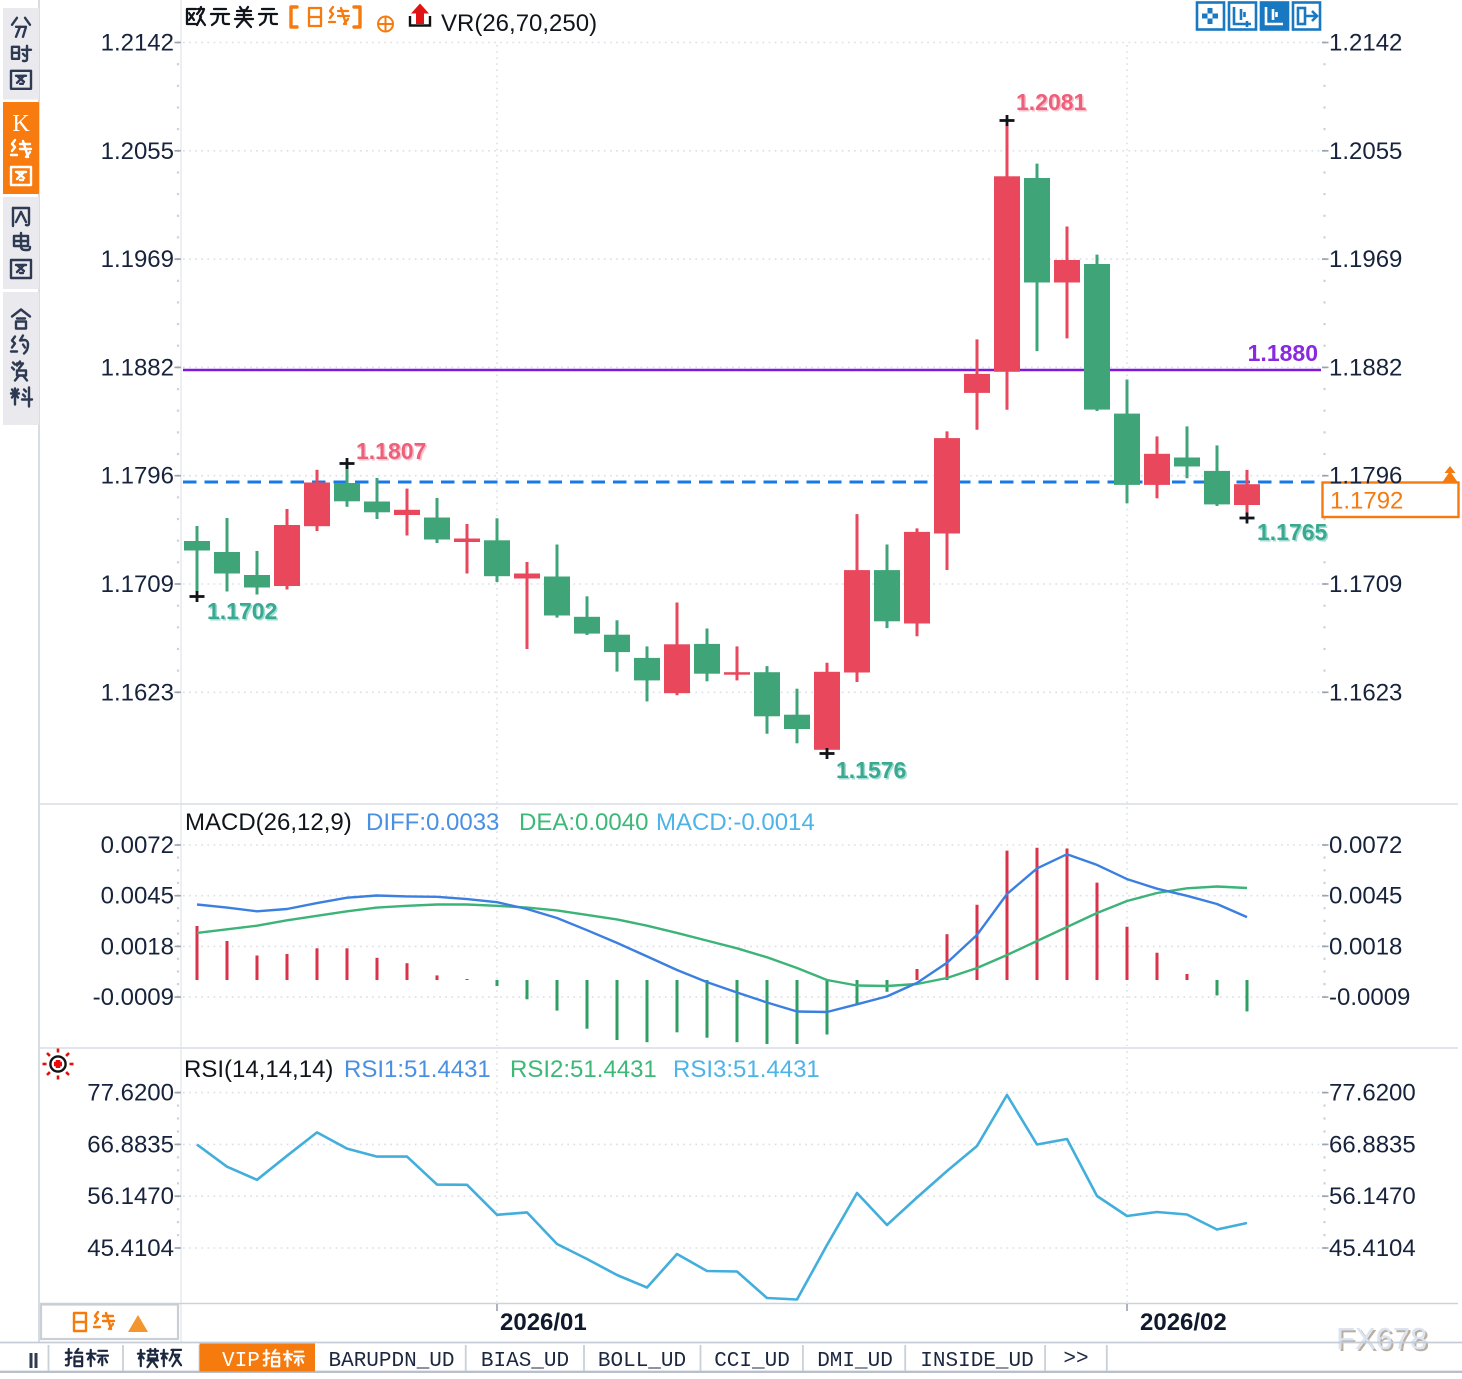 The width and height of the screenshot is (1462, 1379). I want to click on svg-text: RSI1:51.4431, so click(417, 1069).